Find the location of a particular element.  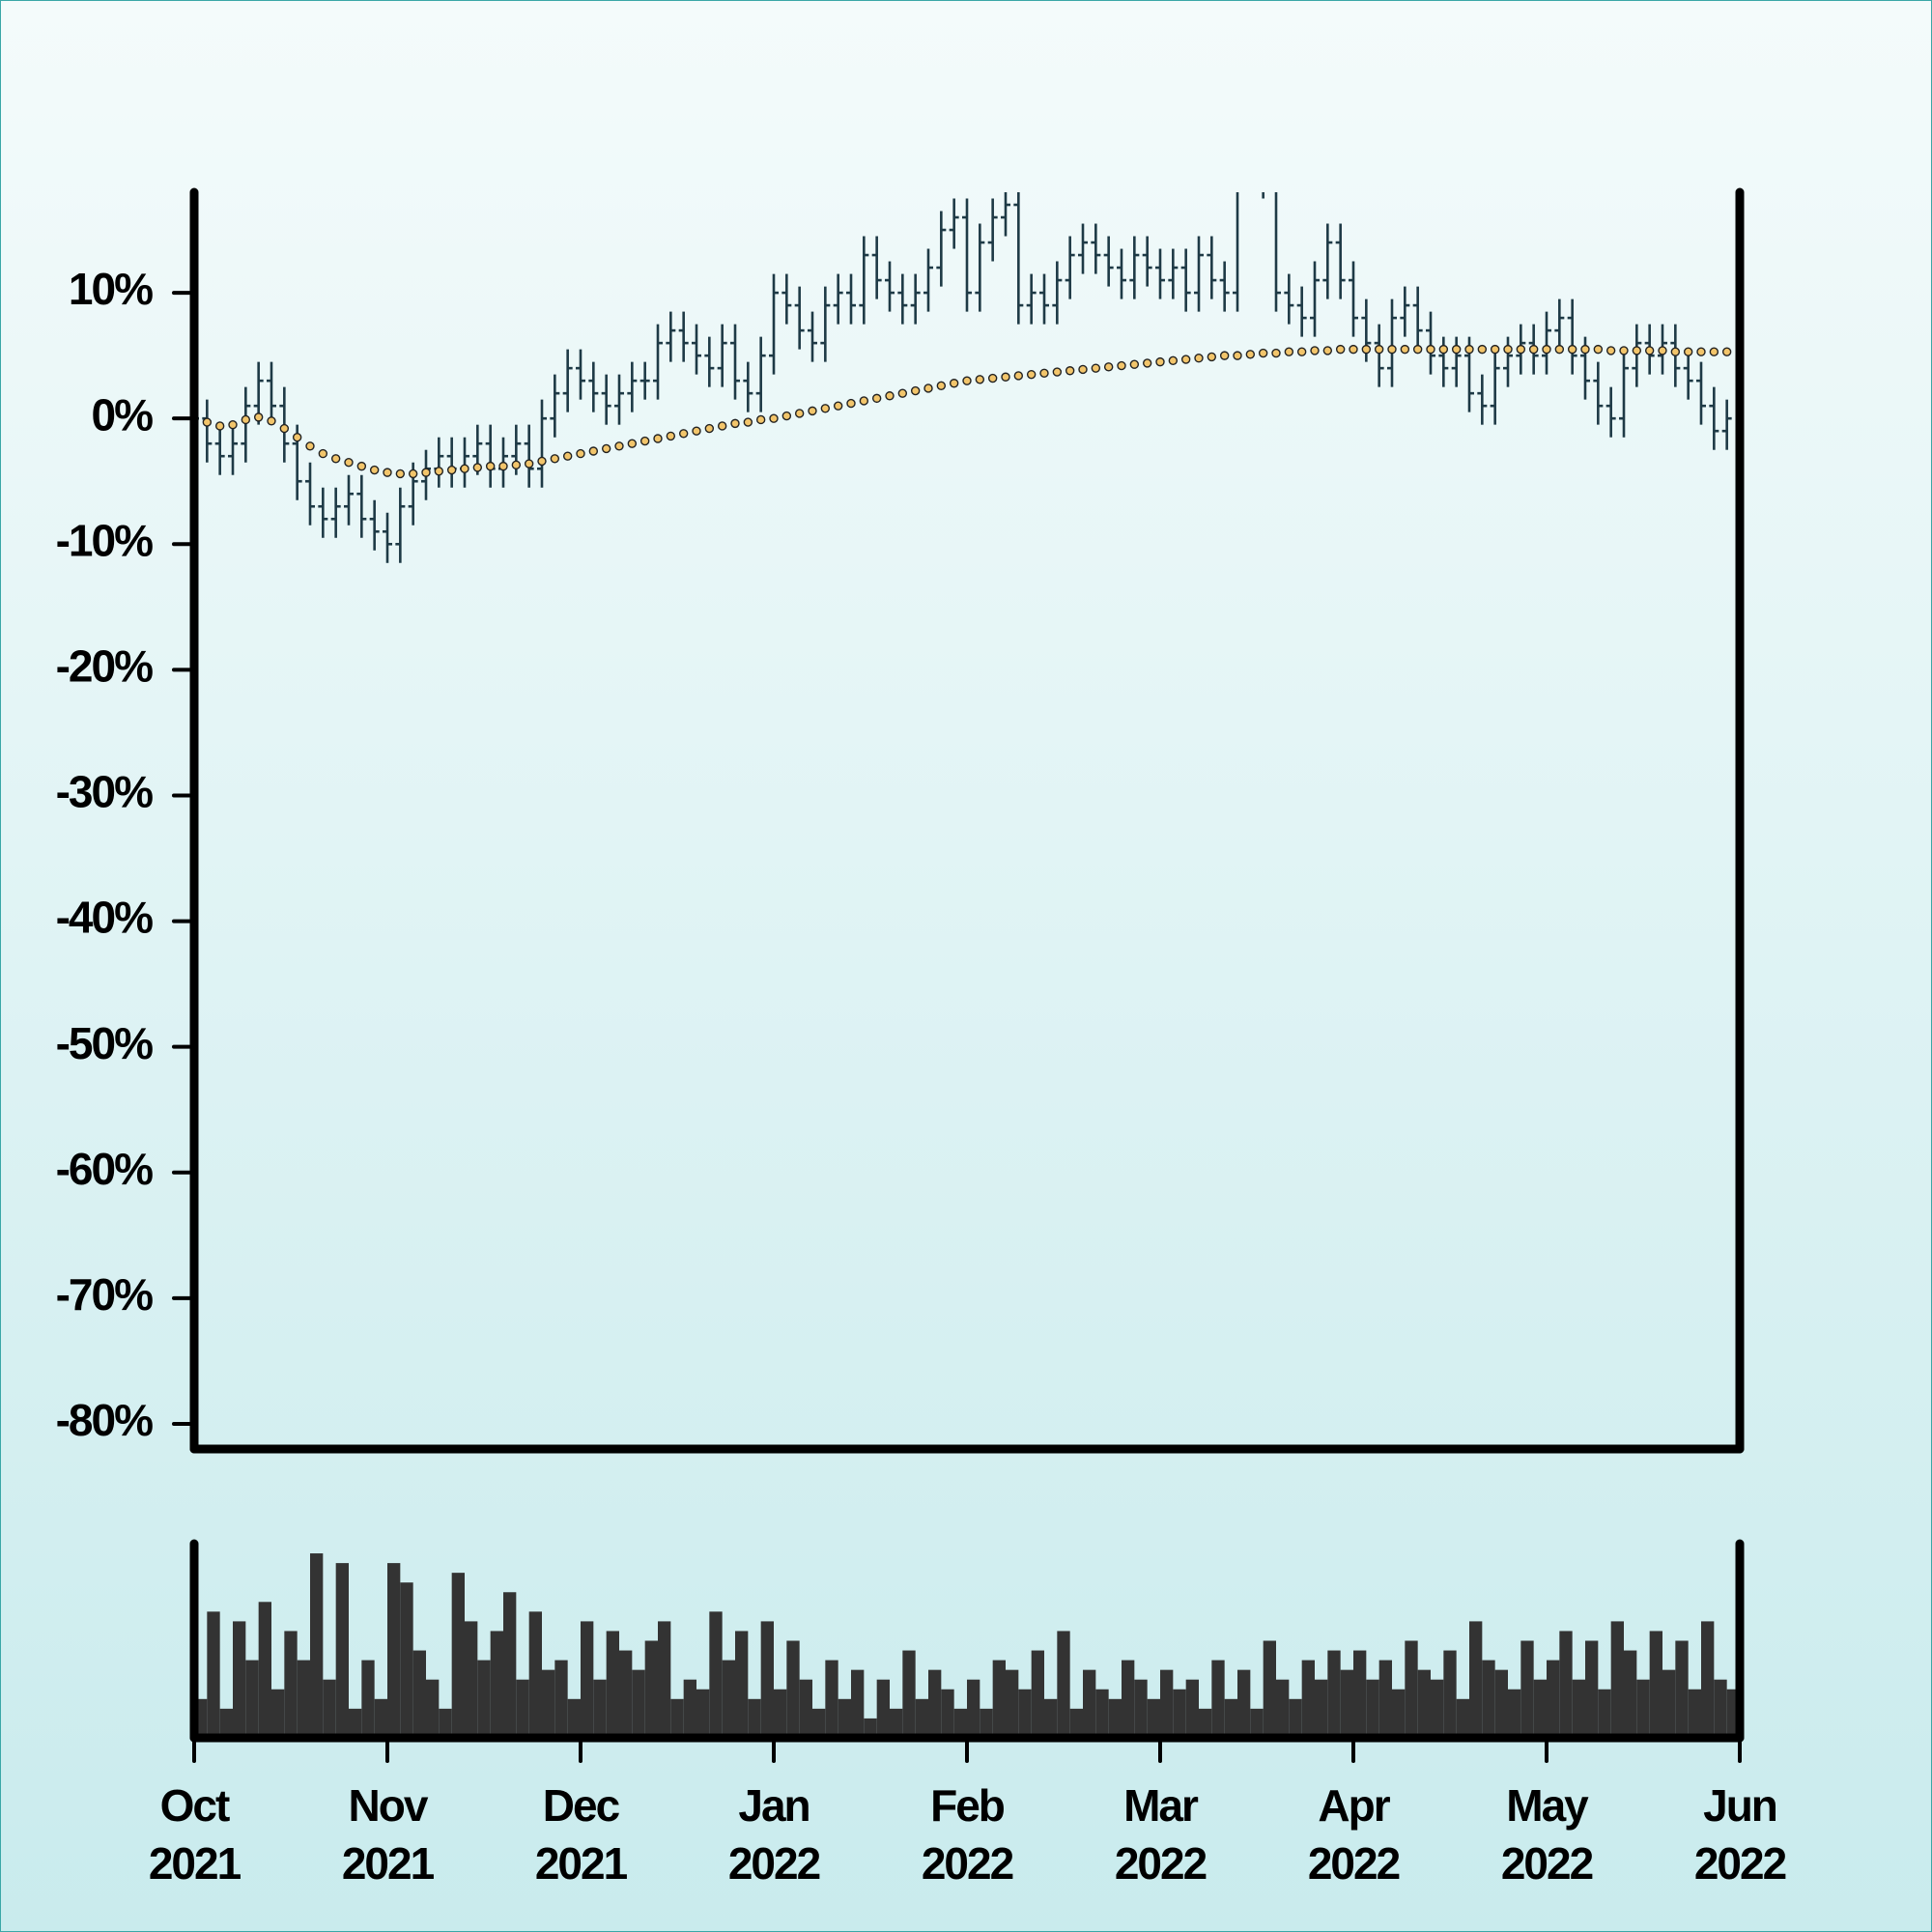

y-tick-label: -10% is located at coordinates (104, 540).